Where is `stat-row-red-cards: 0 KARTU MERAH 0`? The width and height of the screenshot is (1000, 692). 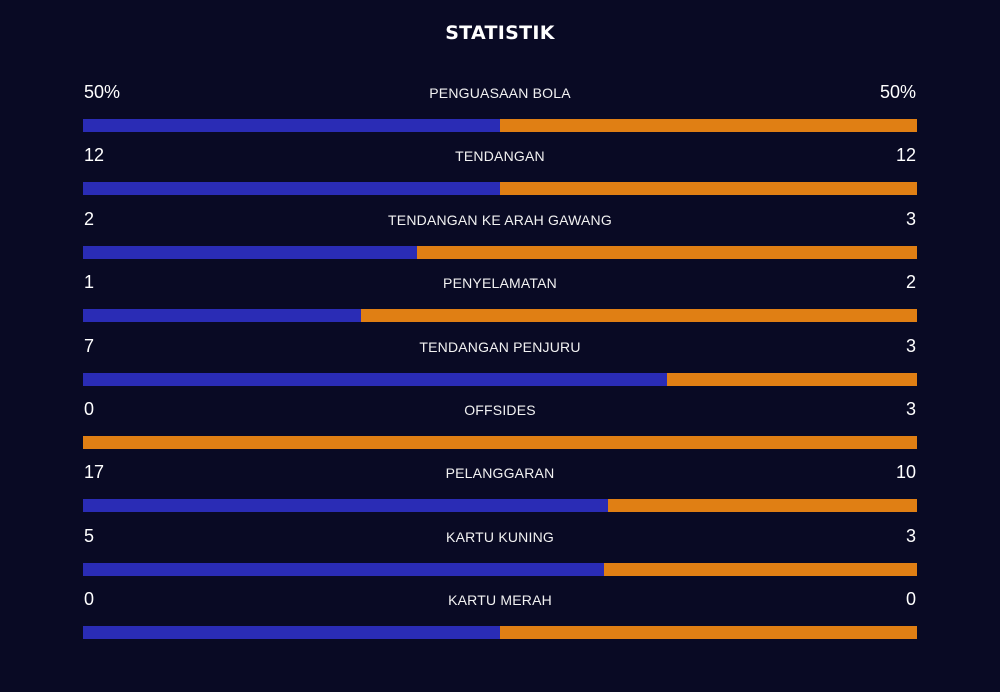
stat-row-red-cards: 0 KARTU MERAH 0 is located at coordinates (500, 618).